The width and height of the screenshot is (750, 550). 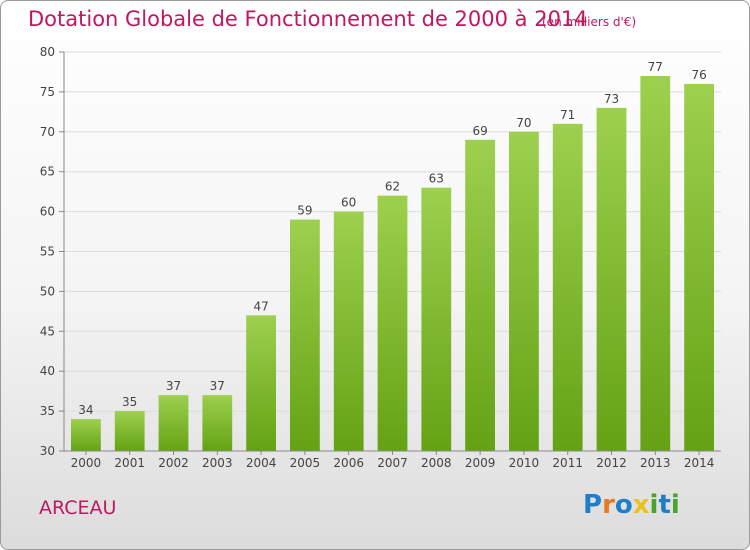 What do you see at coordinates (664, 505) in the screenshot?
I see `logo-letter: t` at bounding box center [664, 505].